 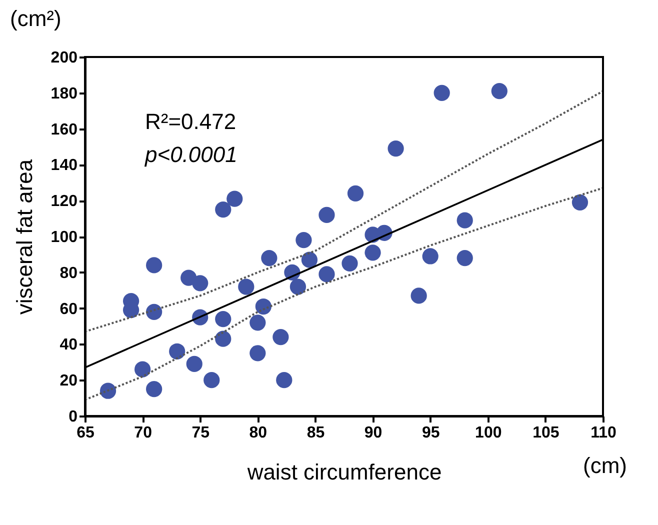 I want to click on text: (cm), so click(x=605, y=465).